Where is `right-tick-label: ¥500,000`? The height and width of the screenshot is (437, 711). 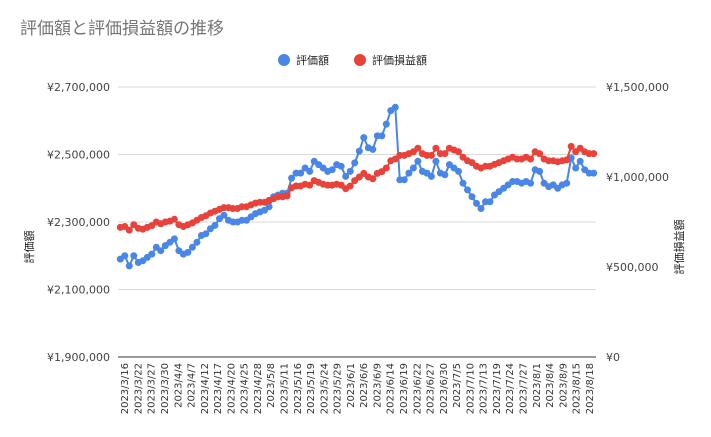
right-tick-label: ¥500,000 is located at coordinates (632, 267).